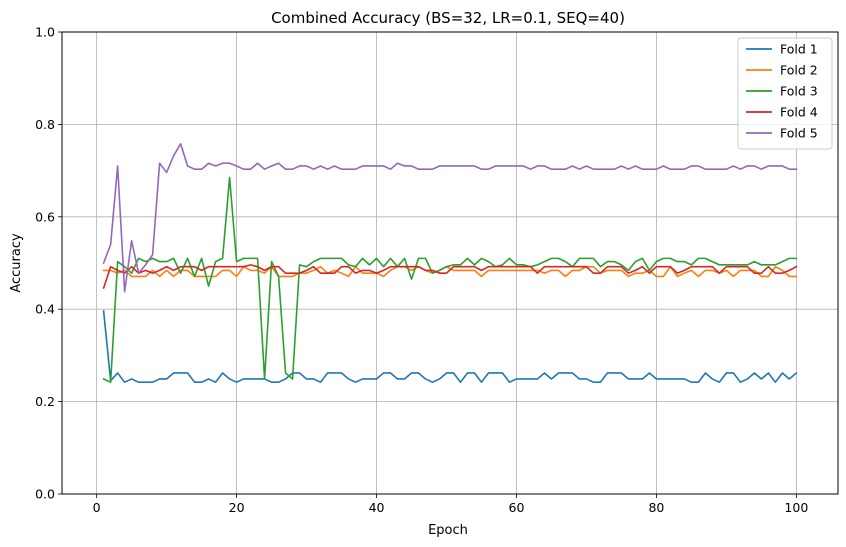 The width and height of the screenshot is (846, 547). I want to click on x-tick-label: 40, so click(377, 507).